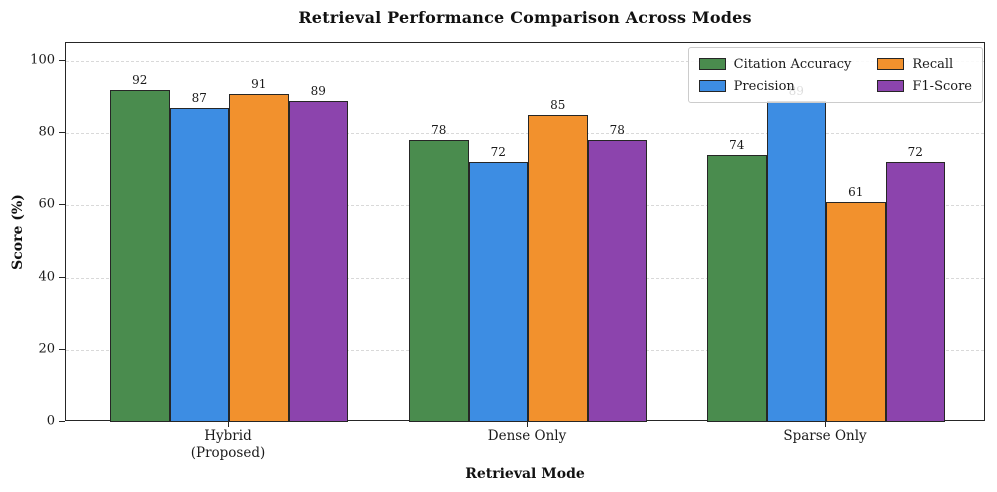 The height and width of the screenshot is (492, 997). I want to click on legend-item-citation-accuracy: Citation Accuracy, so click(775, 64).